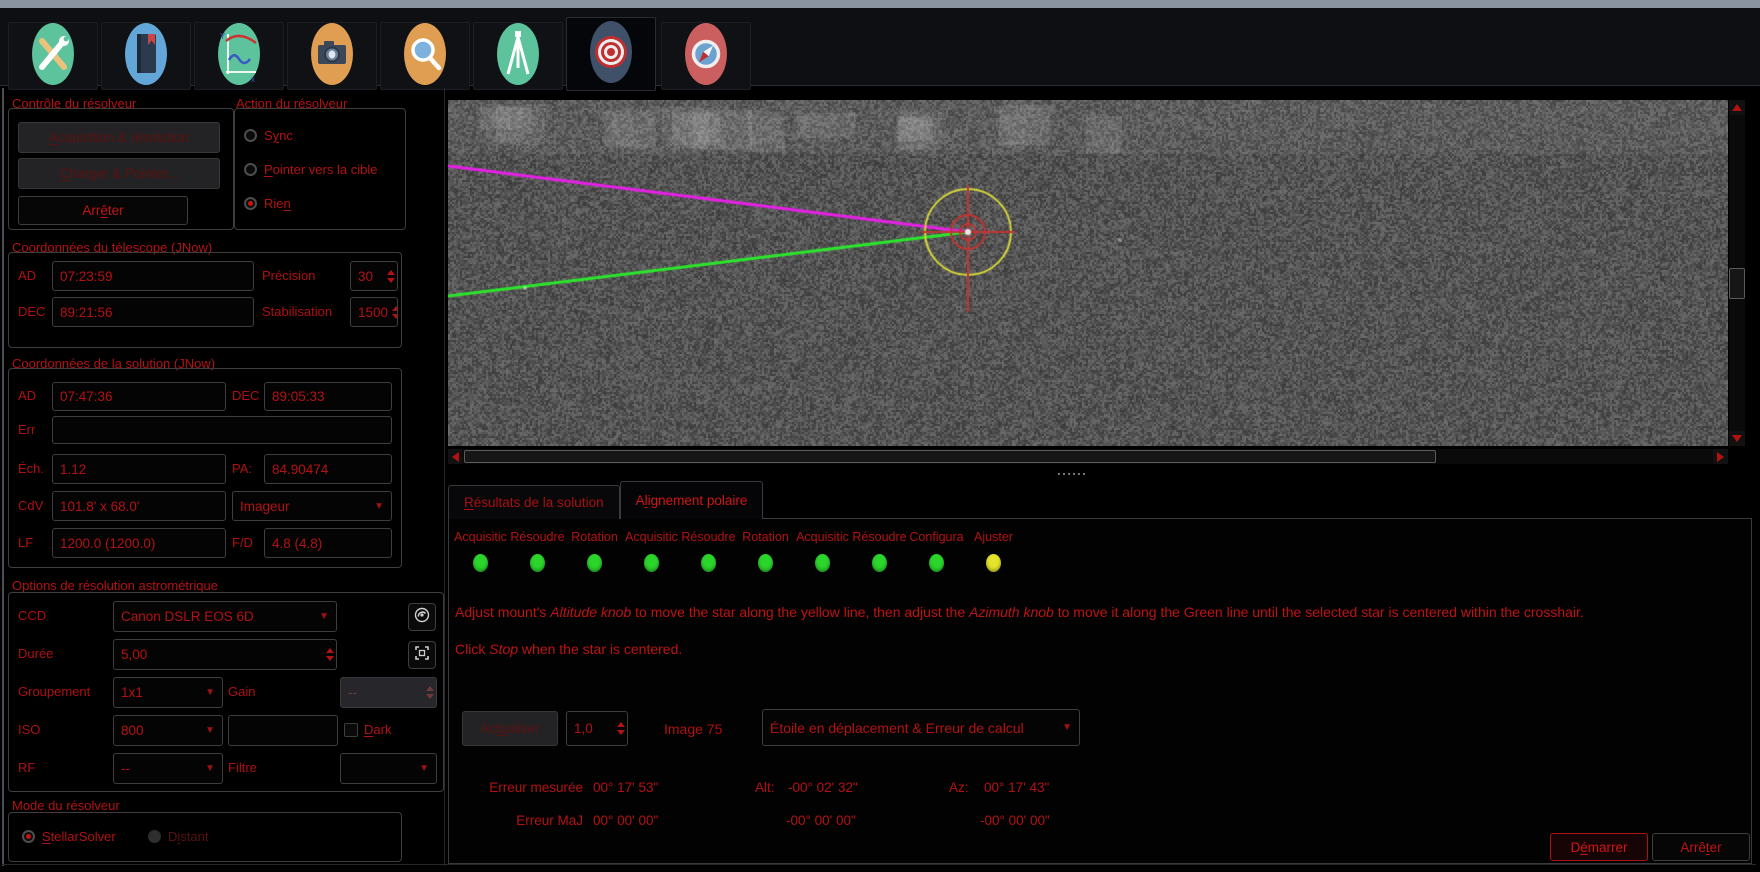  What do you see at coordinates (597, 728) in the screenshot?
I see `refresh-exposure-spinbox: 1,0` at bounding box center [597, 728].